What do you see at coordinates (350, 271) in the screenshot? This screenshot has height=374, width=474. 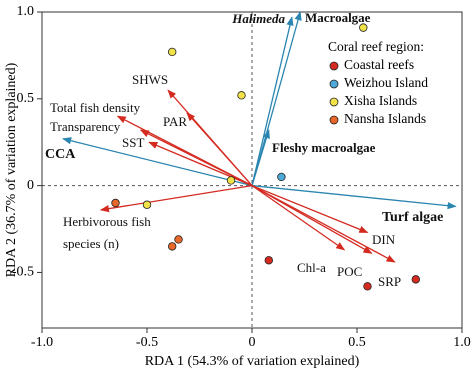 I see `vector-label: POC` at bounding box center [350, 271].